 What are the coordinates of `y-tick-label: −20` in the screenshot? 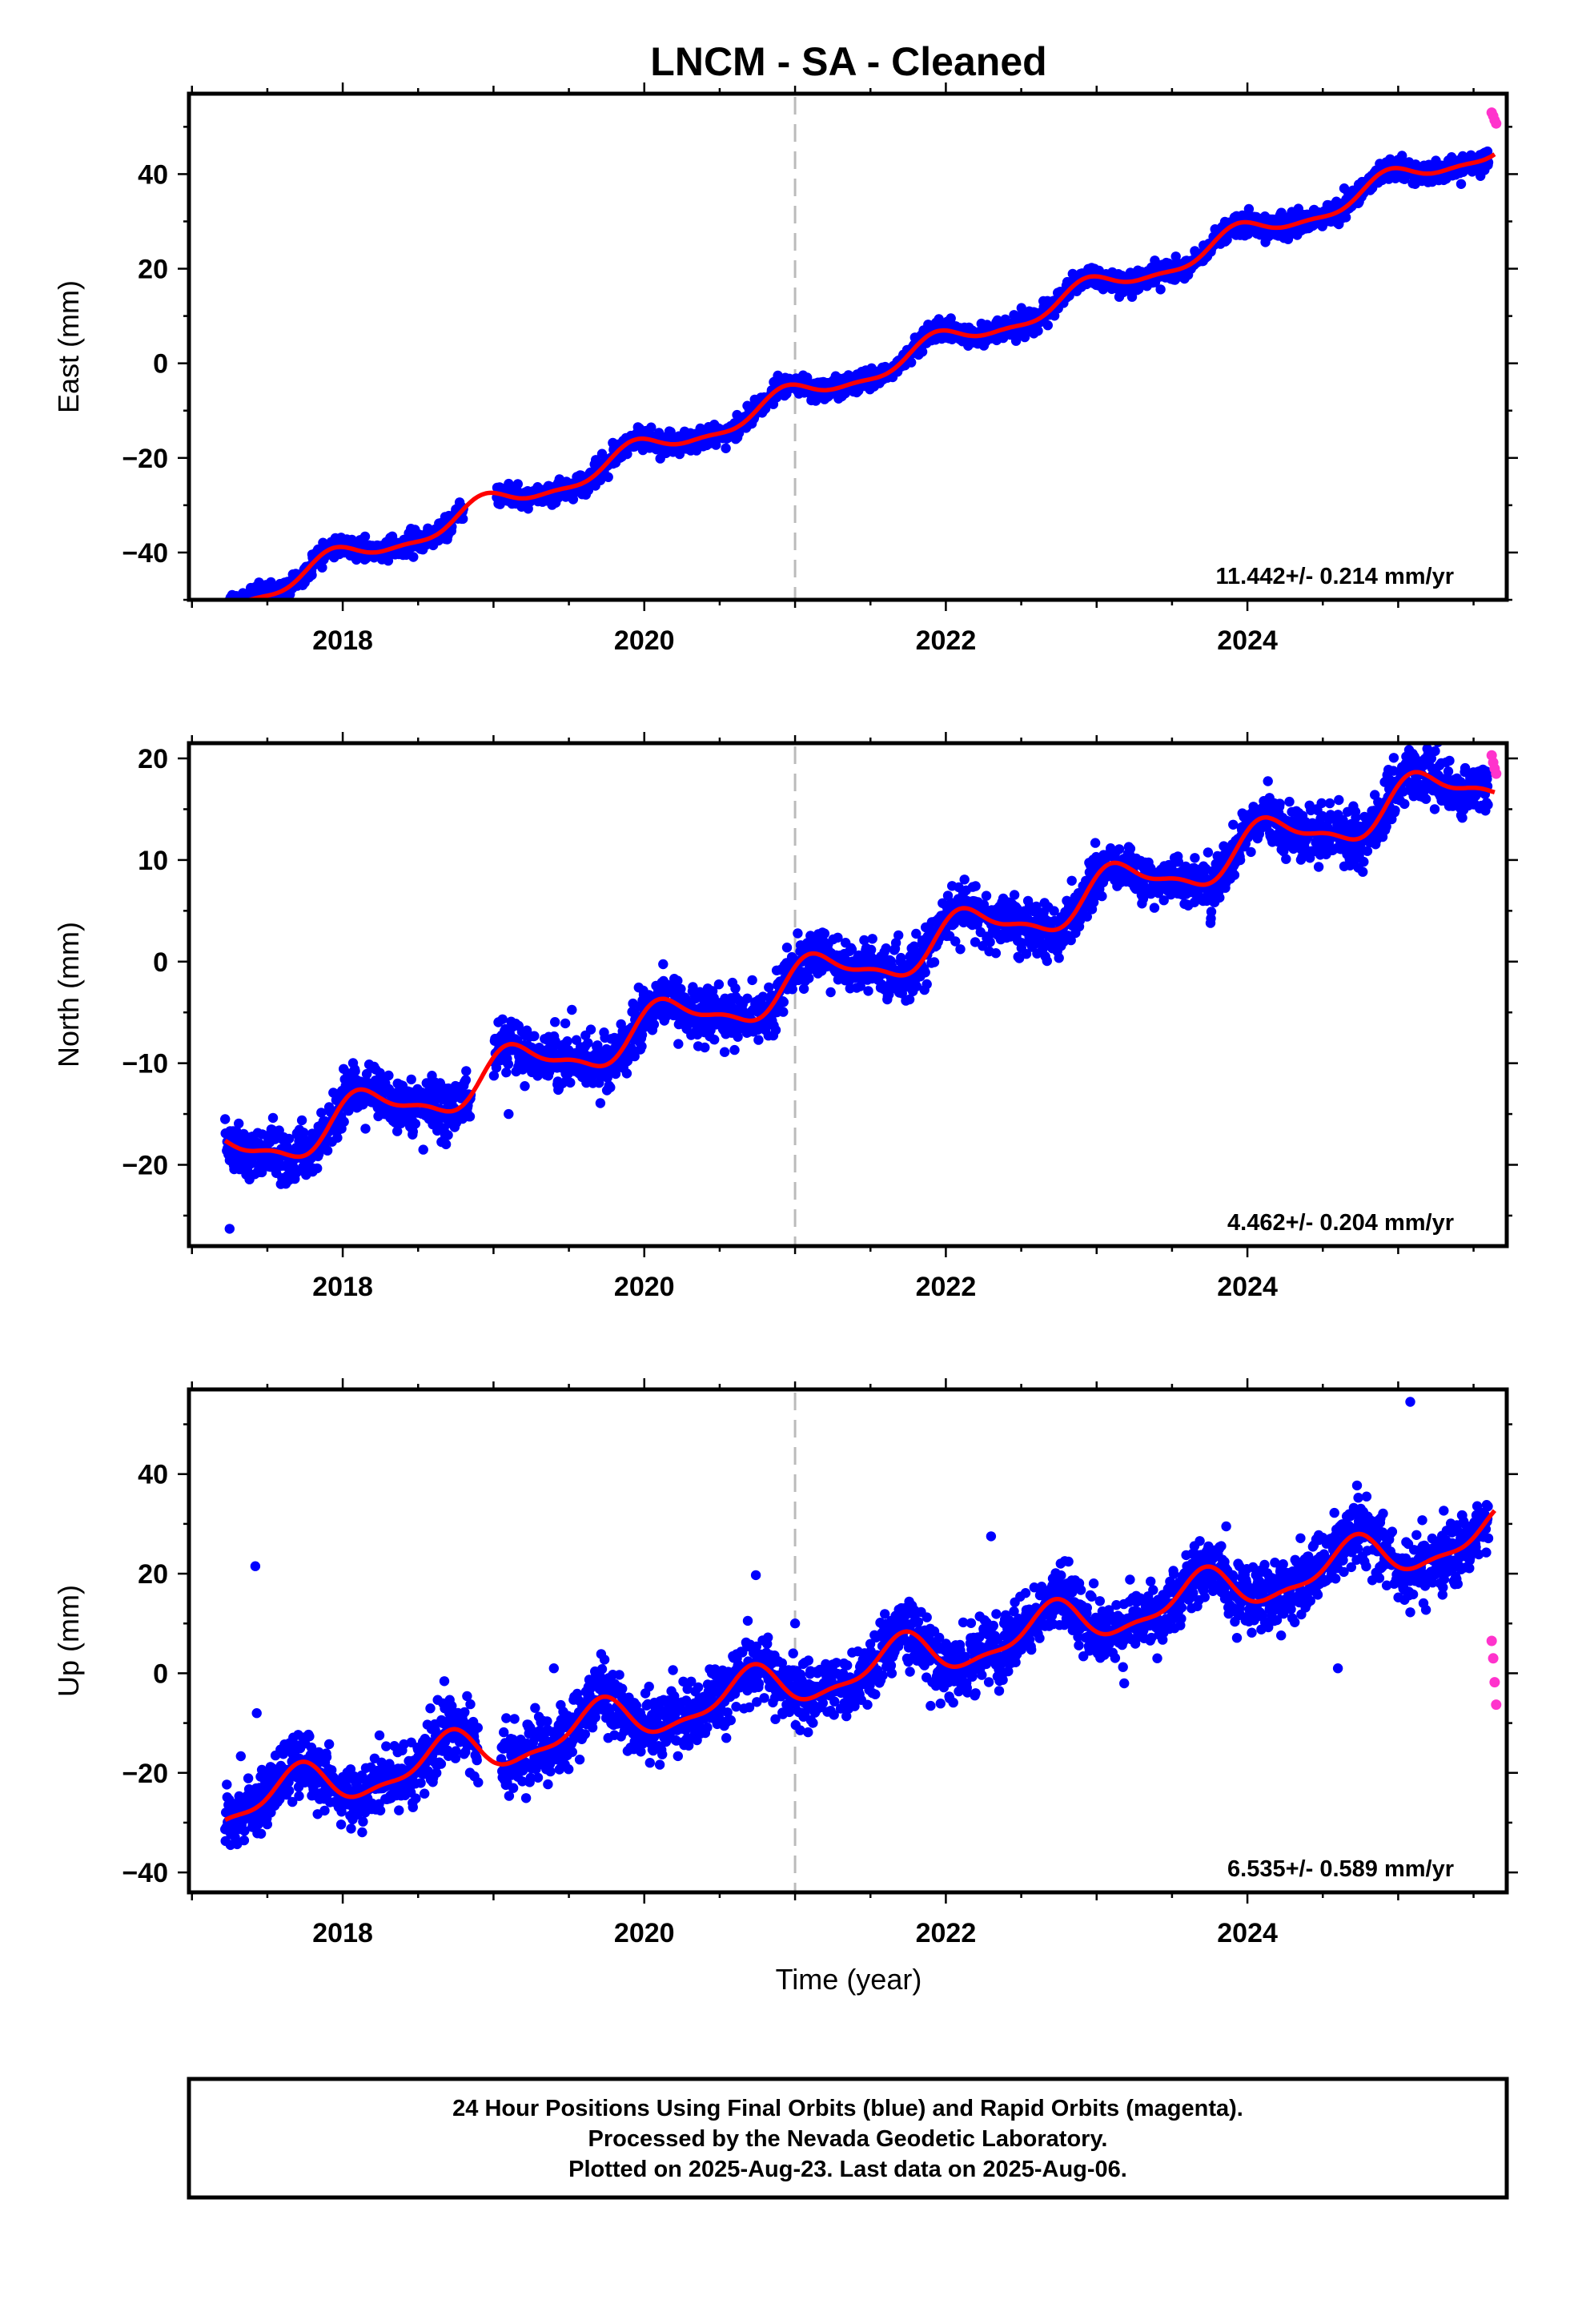 It's located at (145, 459).